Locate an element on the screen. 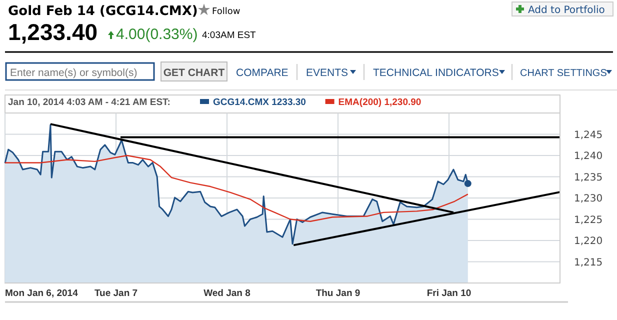  text: TECHNICAL INDICATORS is located at coordinates (436, 73).